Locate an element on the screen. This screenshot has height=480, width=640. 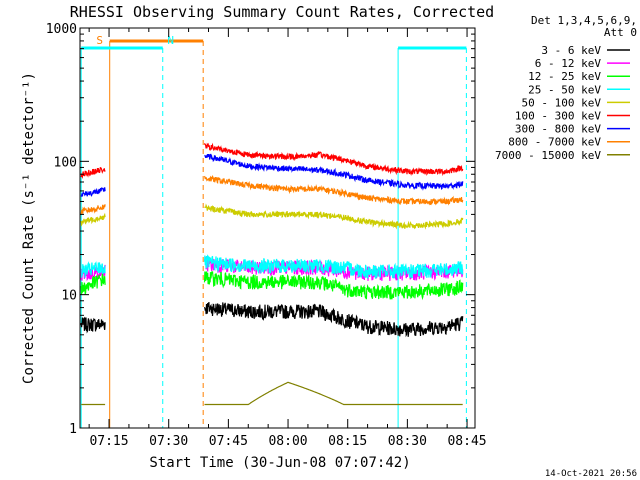
x-tick-label: 08:15 is located at coordinates (347, 441).